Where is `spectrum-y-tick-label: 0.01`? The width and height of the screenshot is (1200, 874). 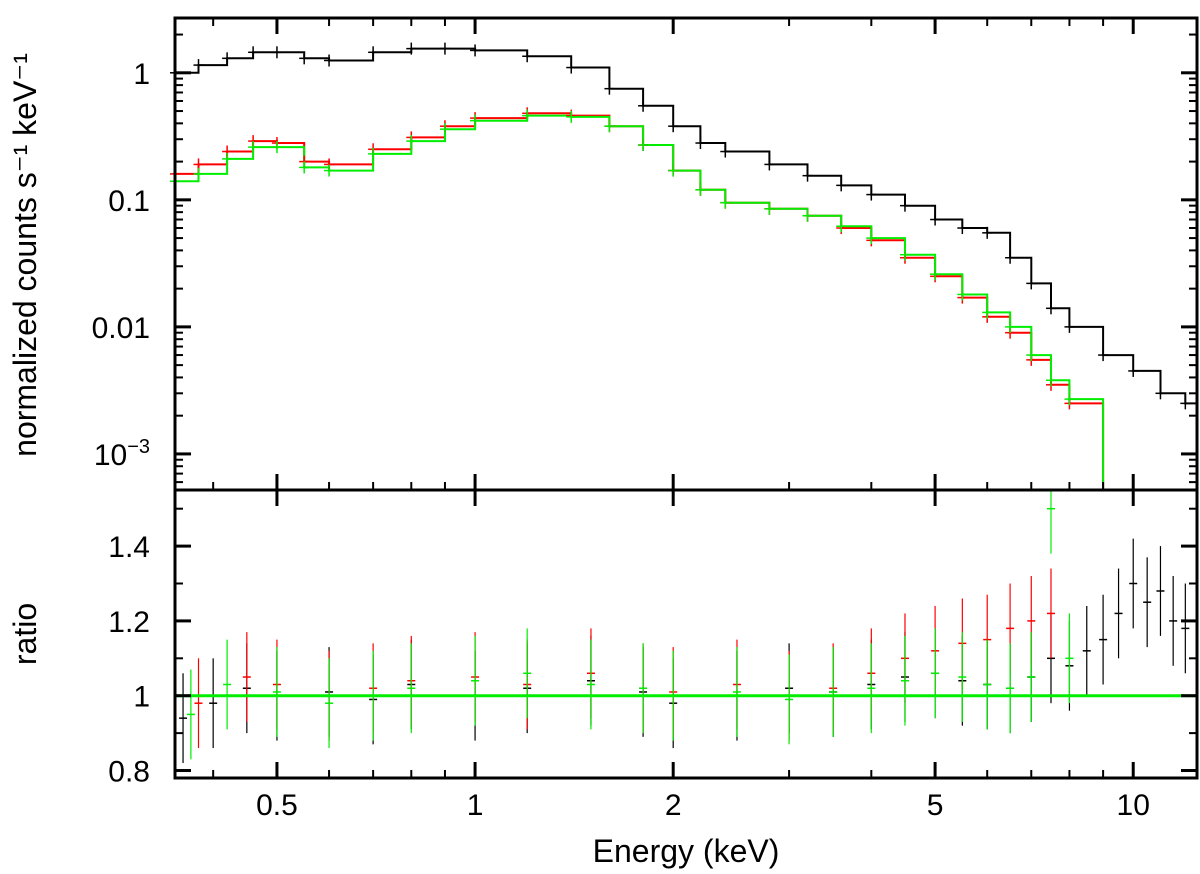 spectrum-y-tick-label: 0.01 is located at coordinates (121, 328).